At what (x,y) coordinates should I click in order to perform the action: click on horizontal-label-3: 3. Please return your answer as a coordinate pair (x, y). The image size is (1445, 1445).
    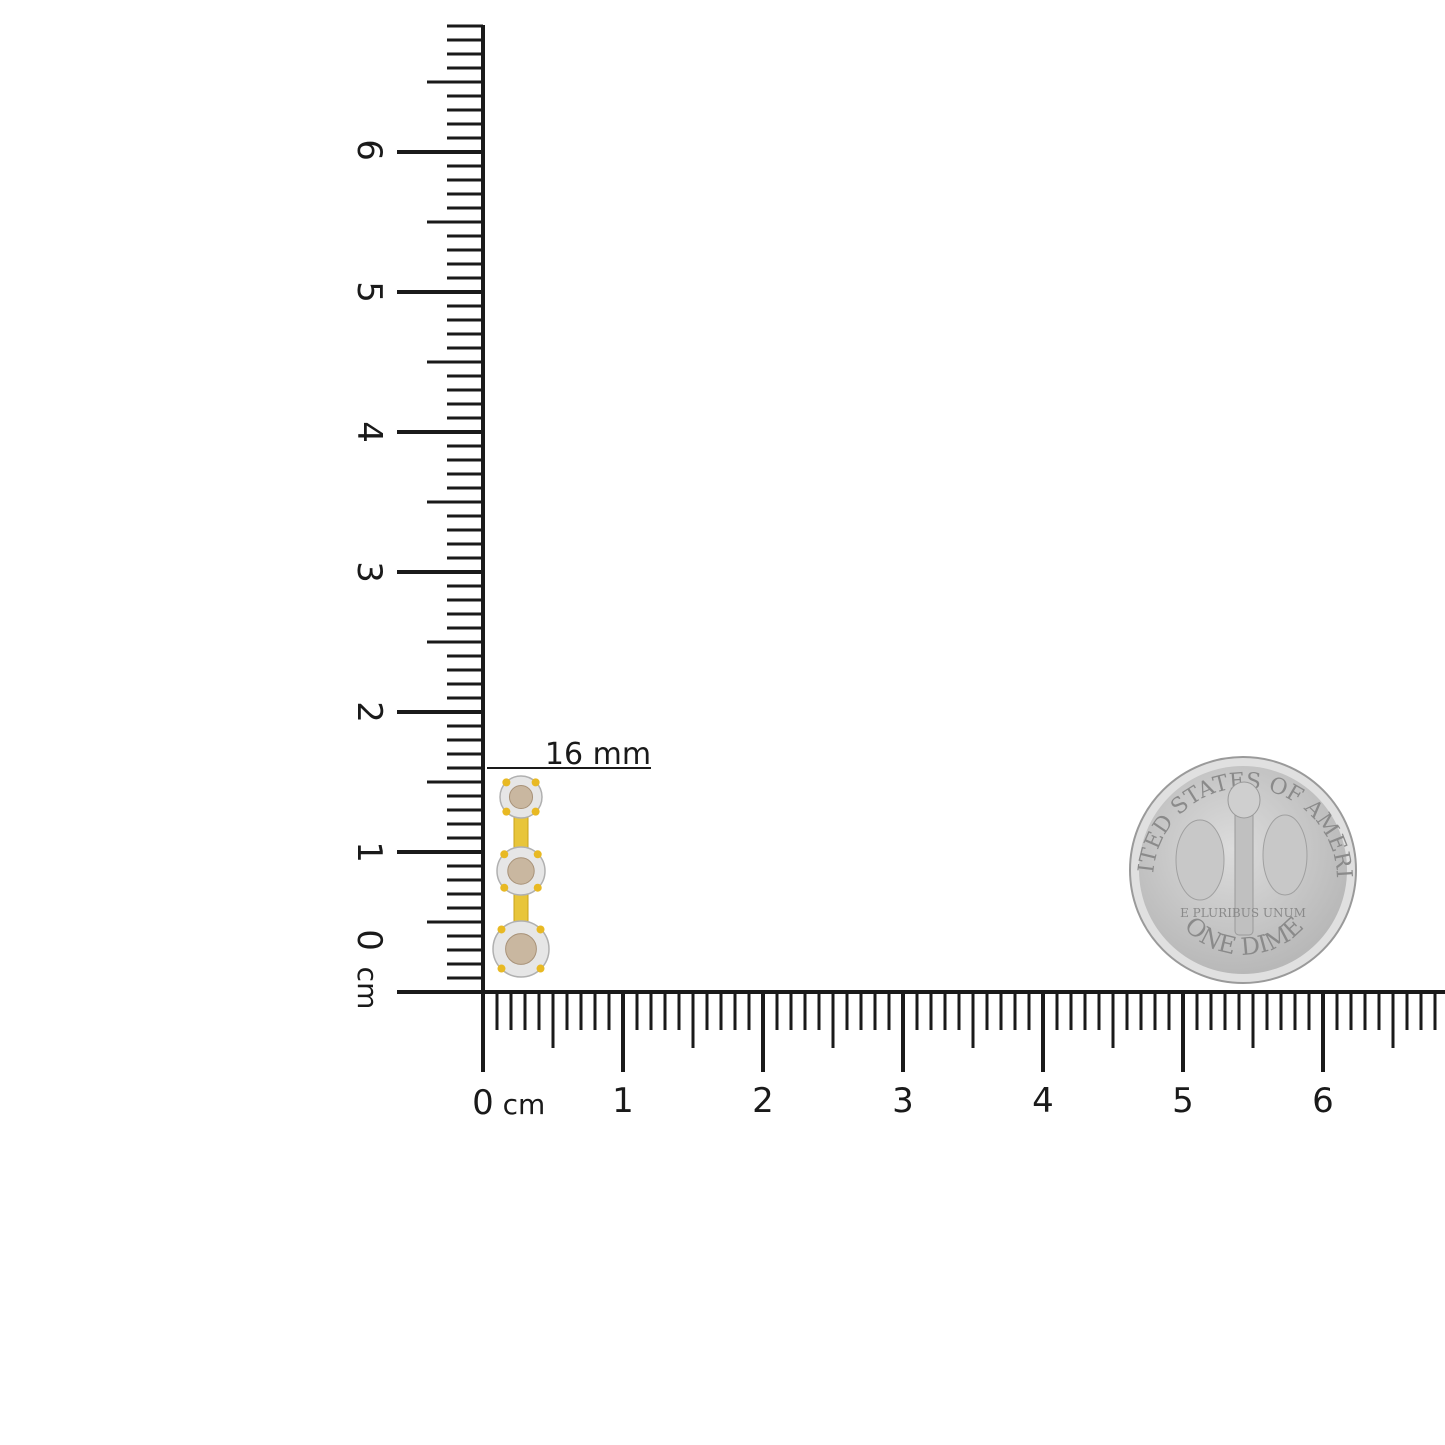
    Looking at the image, I should click on (903, 1101).